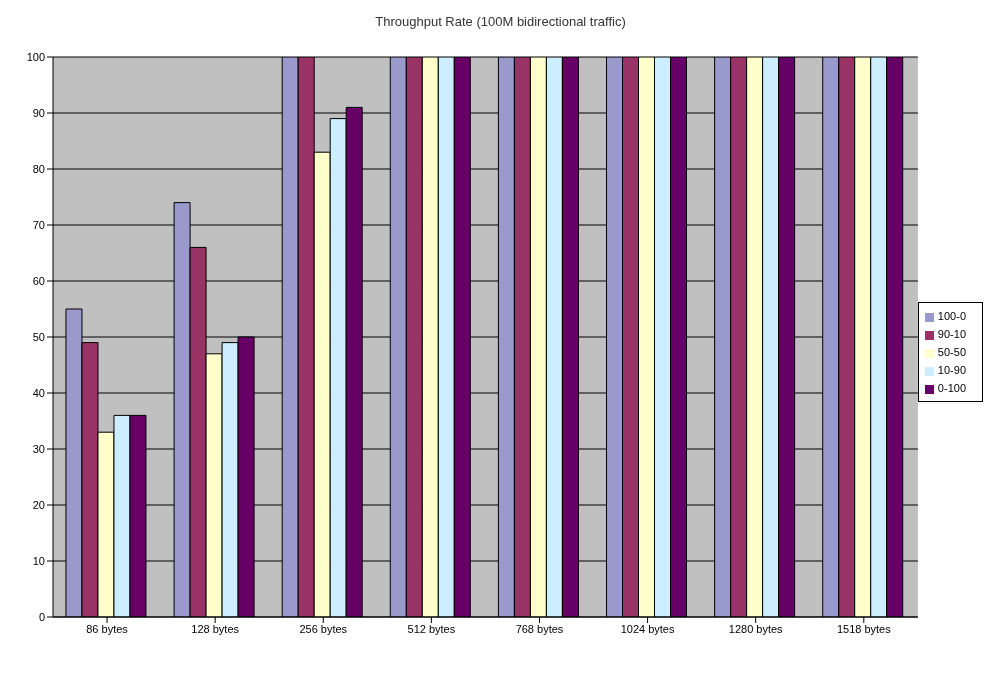  I want to click on x-tick-label: 768 bytes, so click(539, 628).